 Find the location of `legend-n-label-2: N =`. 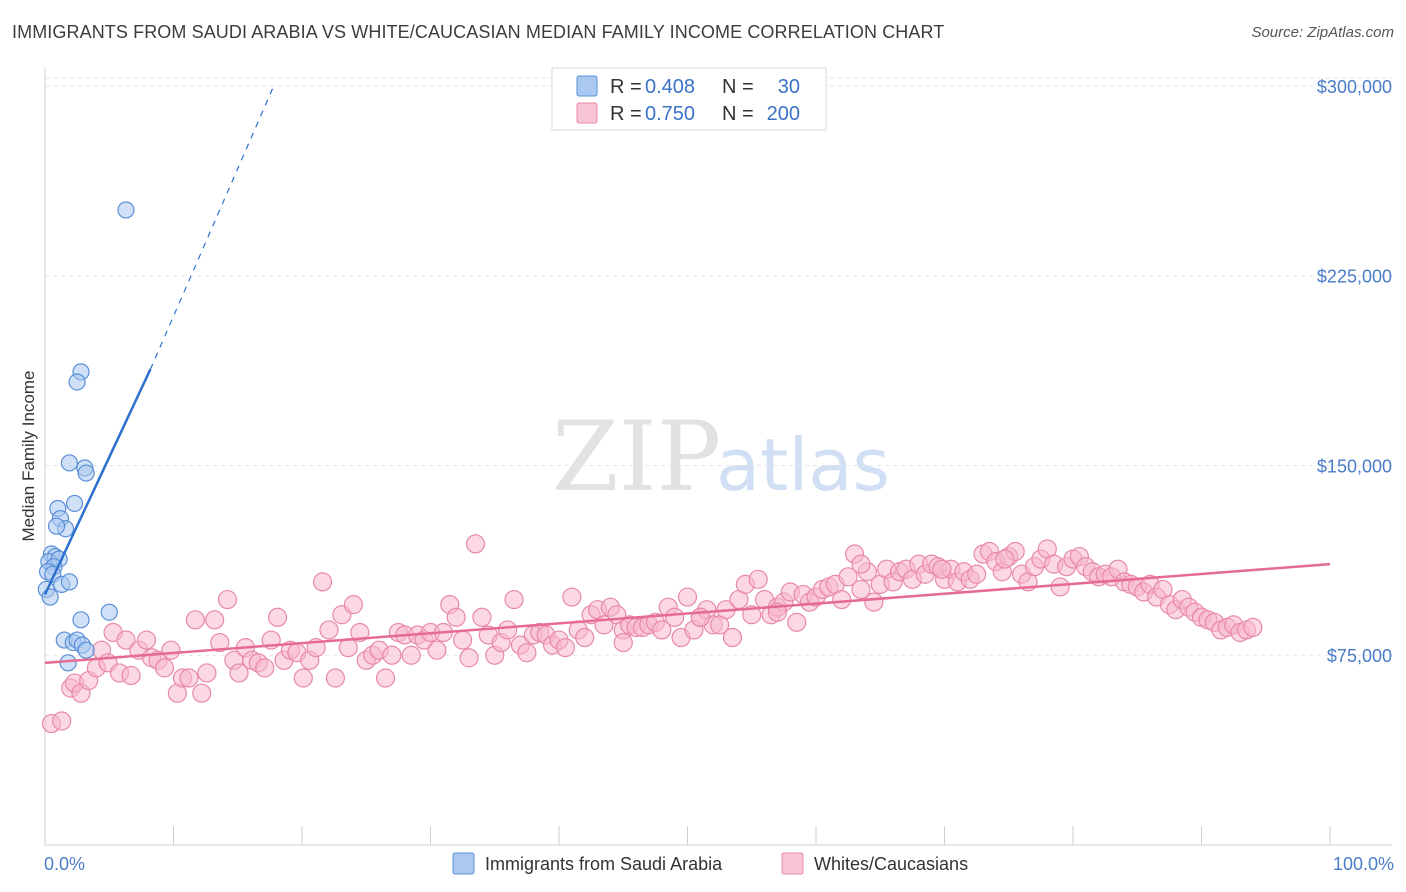

legend-n-label-2: N = is located at coordinates (738, 114).